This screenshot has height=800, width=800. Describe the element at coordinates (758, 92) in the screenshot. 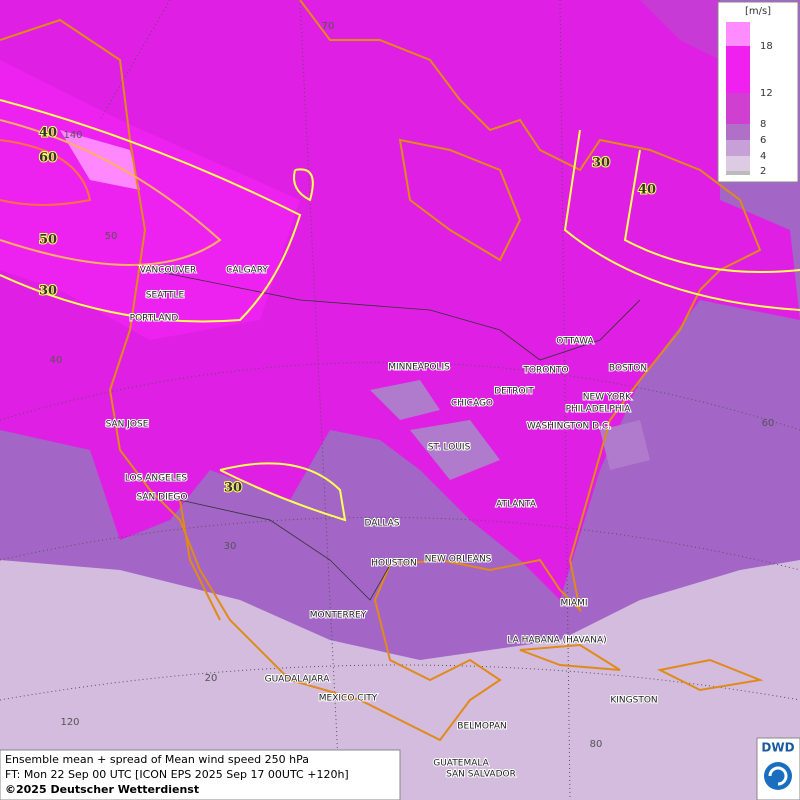

I see `legend: [m/s] 18 12 8 6 4 2` at that location.